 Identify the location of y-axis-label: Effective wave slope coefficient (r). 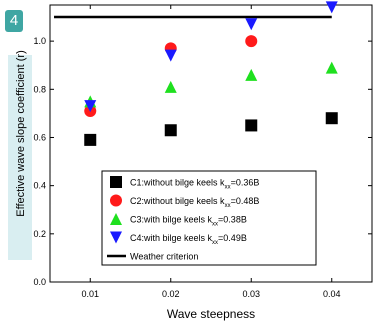
(21, 133).